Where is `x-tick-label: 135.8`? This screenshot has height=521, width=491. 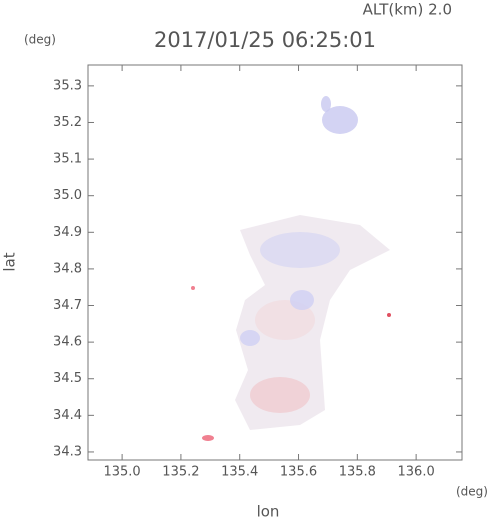
x-tick-label: 135.8 is located at coordinates (357, 472).